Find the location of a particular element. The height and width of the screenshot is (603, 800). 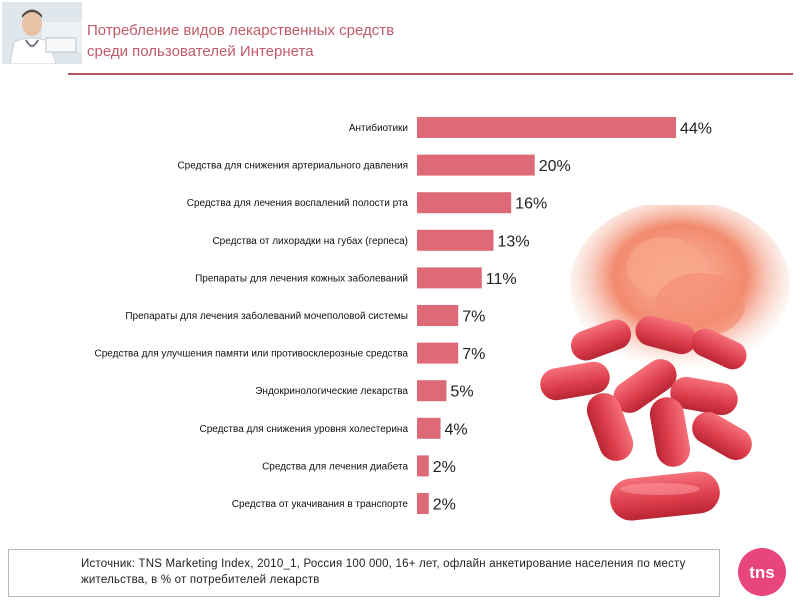

value-label: 16% is located at coordinates (531, 204).